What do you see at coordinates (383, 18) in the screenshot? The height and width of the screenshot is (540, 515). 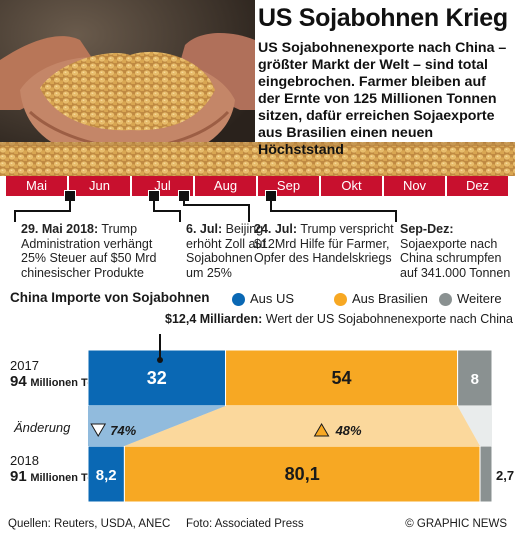 I see `page-title: US Sojabohnen Krieg` at bounding box center [383, 18].